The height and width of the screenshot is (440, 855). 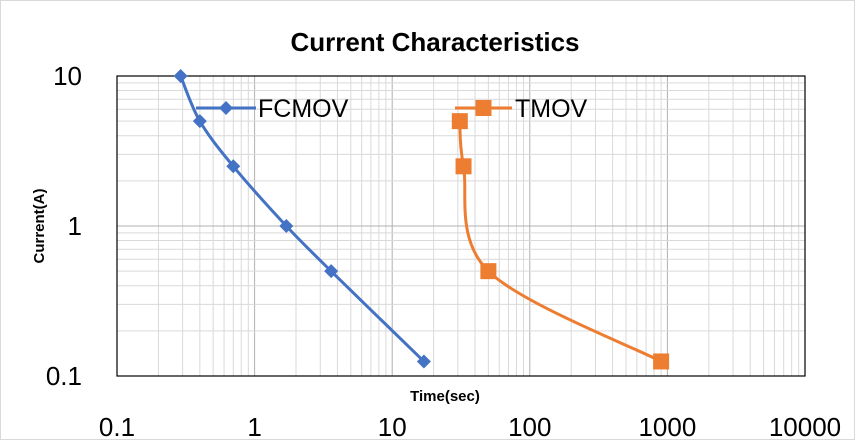 What do you see at coordinates (667, 426) in the screenshot?
I see `x-tick-label: 1000` at bounding box center [667, 426].